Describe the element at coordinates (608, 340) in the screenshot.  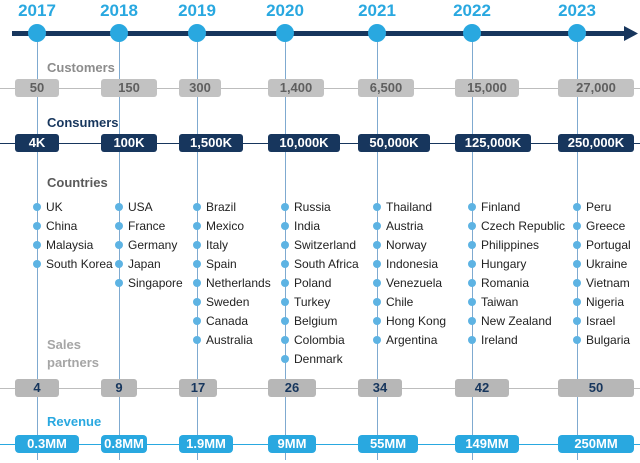
I see `country-name: Bulgaria` at that location.